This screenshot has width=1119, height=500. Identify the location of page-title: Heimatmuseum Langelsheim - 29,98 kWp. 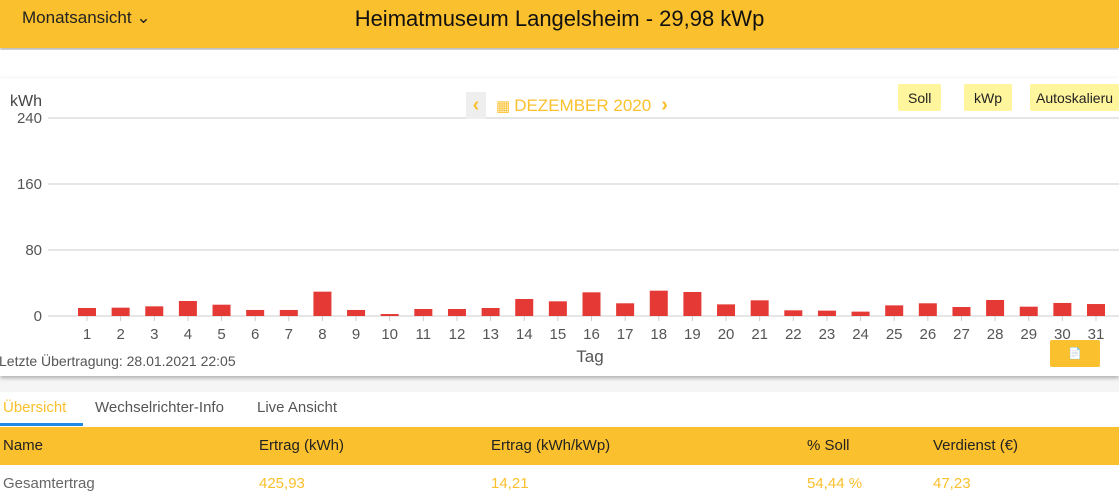
(559, 18).